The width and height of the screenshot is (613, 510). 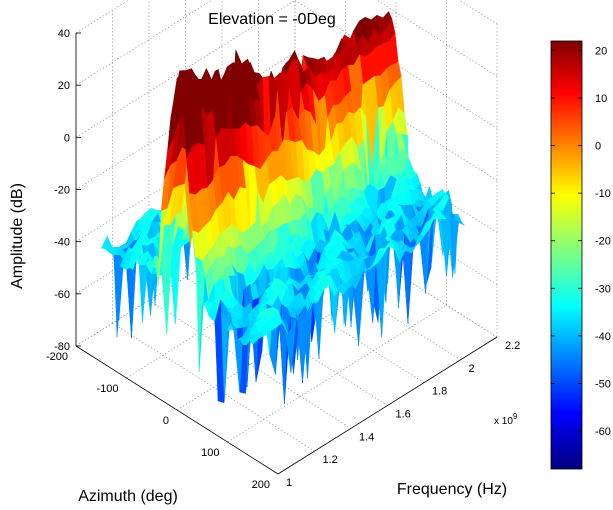 What do you see at coordinates (107, 389) in the screenshot?
I see `x-tick-label: -100` at bounding box center [107, 389].